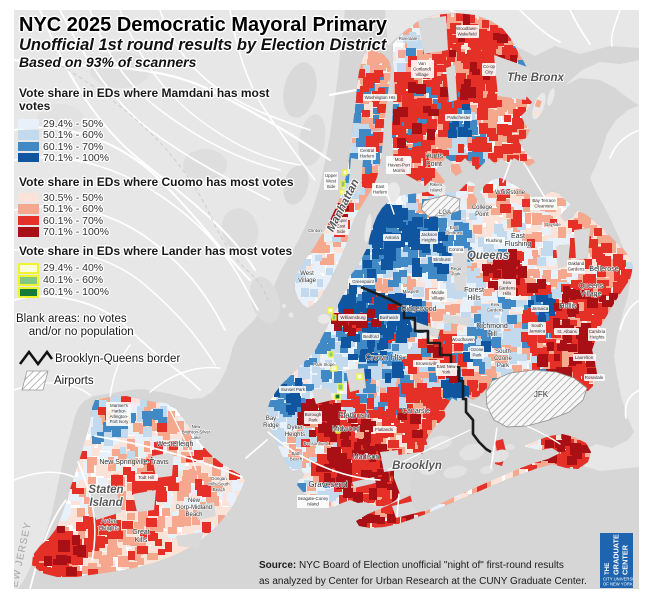 This screenshot has width=650, height=599. Describe the element at coordinates (603, 269) in the screenshot. I see `svg-text: Bellerose` at that location.